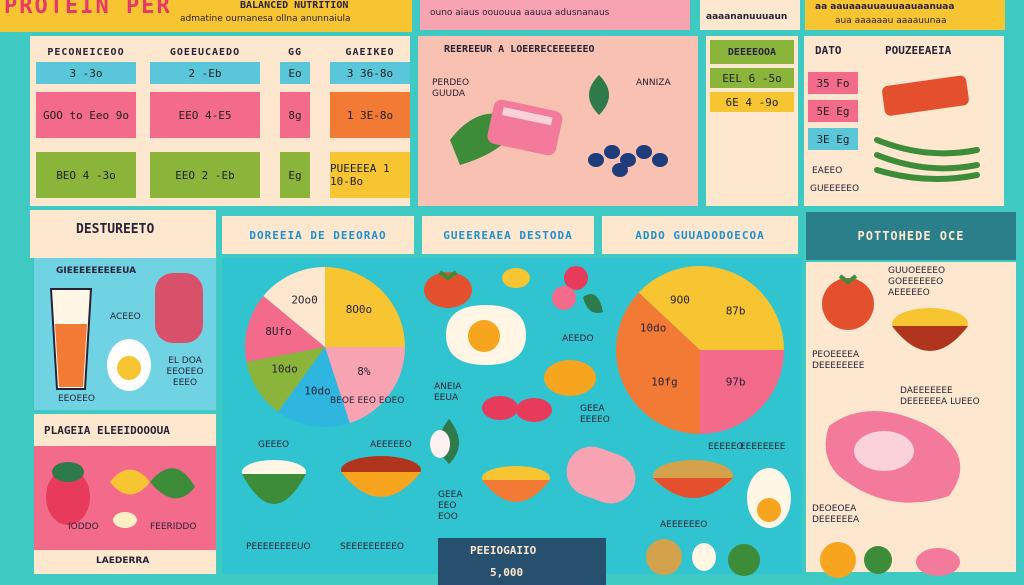 The image size is (1024, 585). I want to click on mid-label: GEEA EEEEO, so click(595, 414).